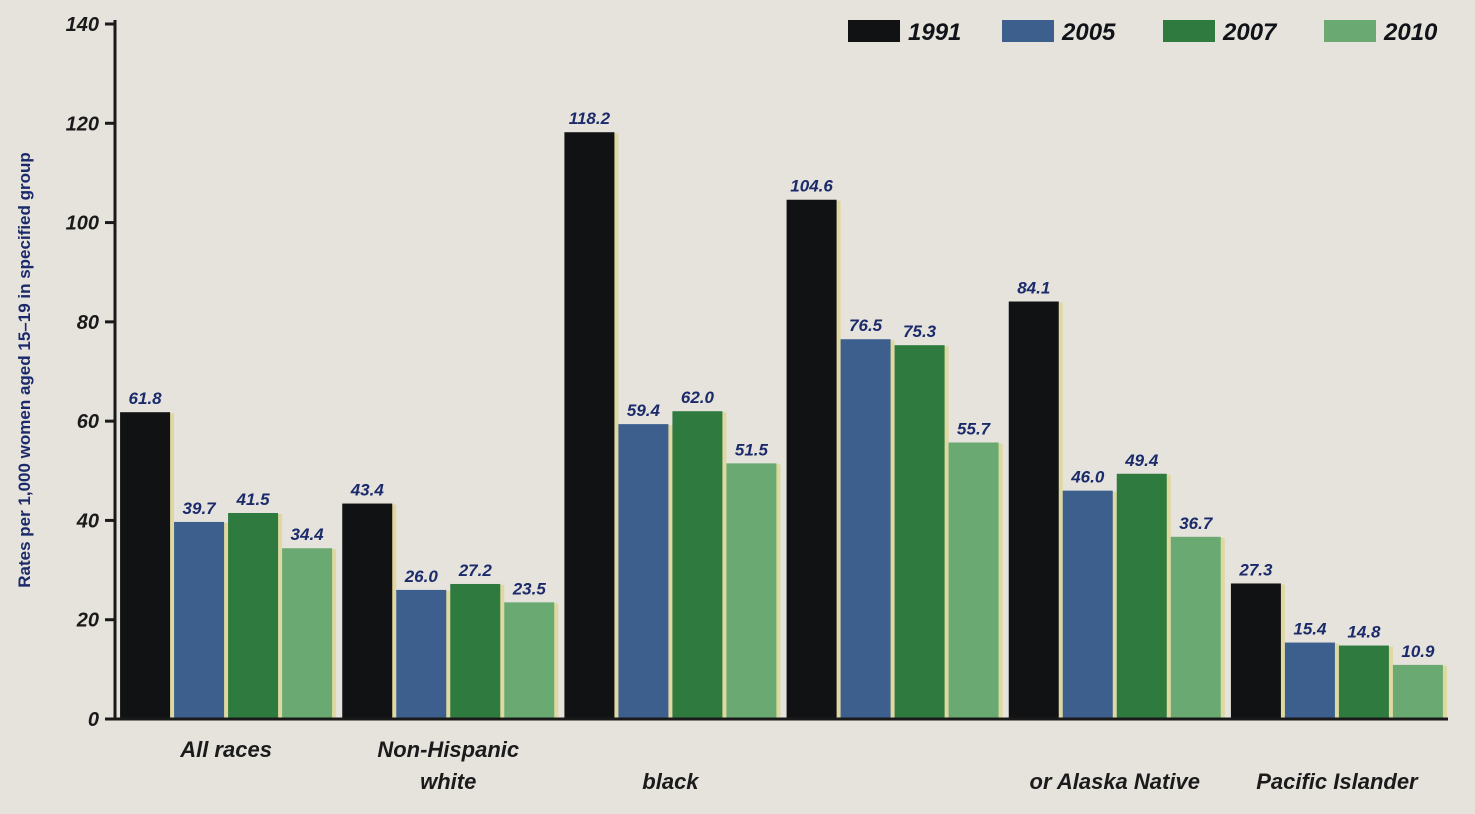  Describe the element at coordinates (225, 749) in the screenshot. I see `category-label: All races` at that location.